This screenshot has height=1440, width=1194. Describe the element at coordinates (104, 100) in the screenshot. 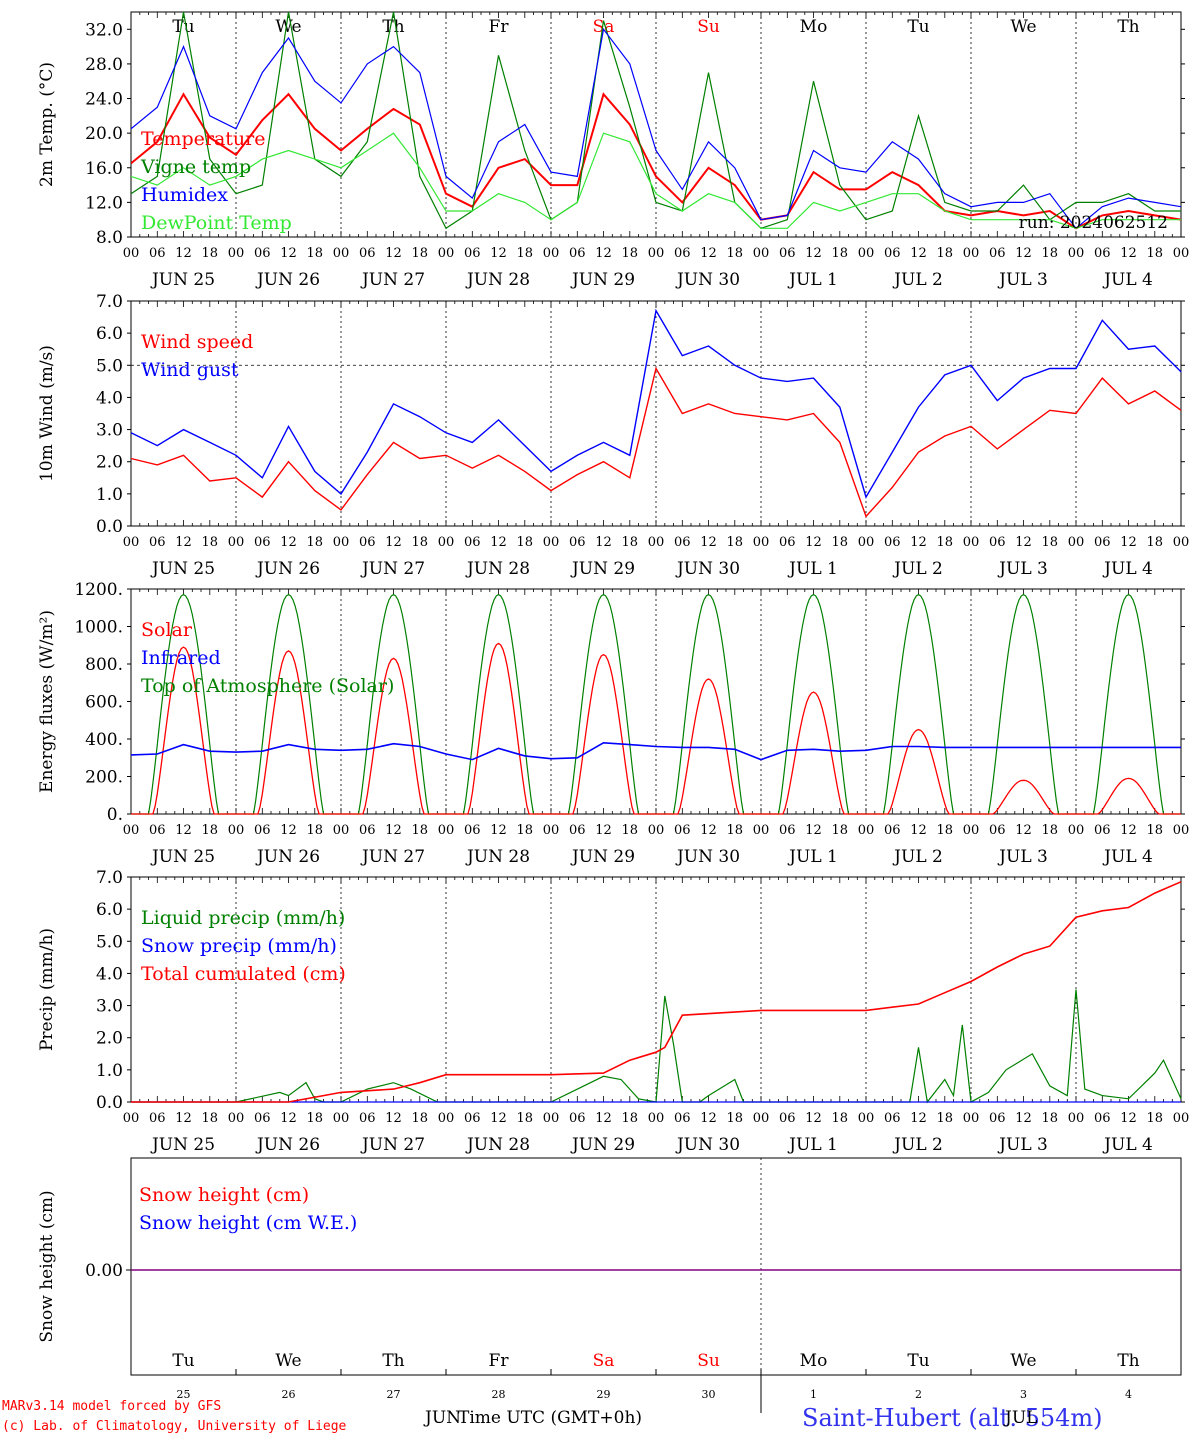

I see `temperature-ytick-label: 24.0` at that location.